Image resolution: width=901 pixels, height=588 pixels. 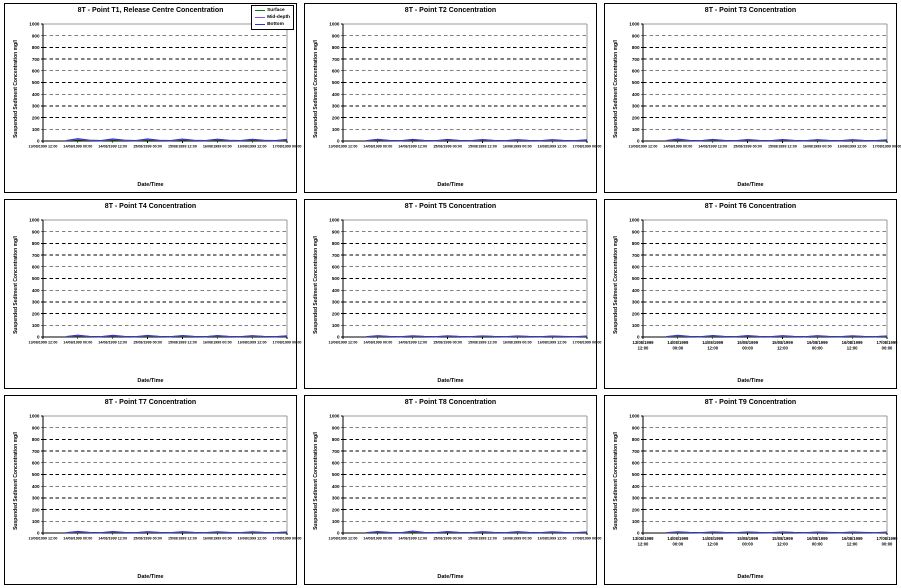 What do you see at coordinates (260, 17) in the screenshot?
I see `mid-depth-line-swatch` at bounding box center [260, 17].